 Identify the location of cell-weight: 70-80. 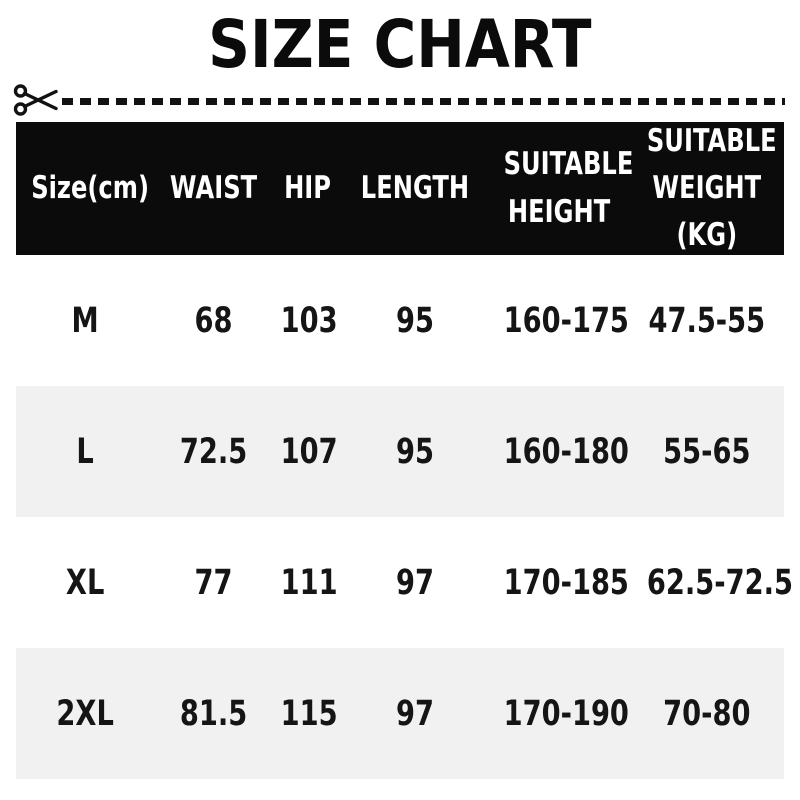
(707, 713).